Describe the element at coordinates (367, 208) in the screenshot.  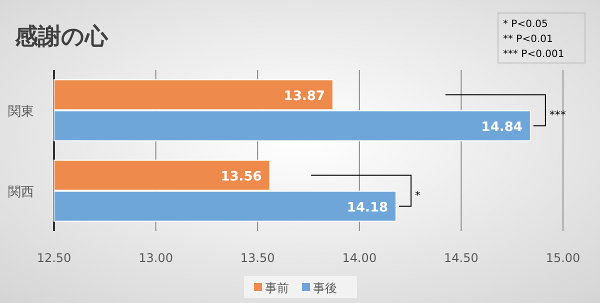
I see `data-label: 14.18` at that location.